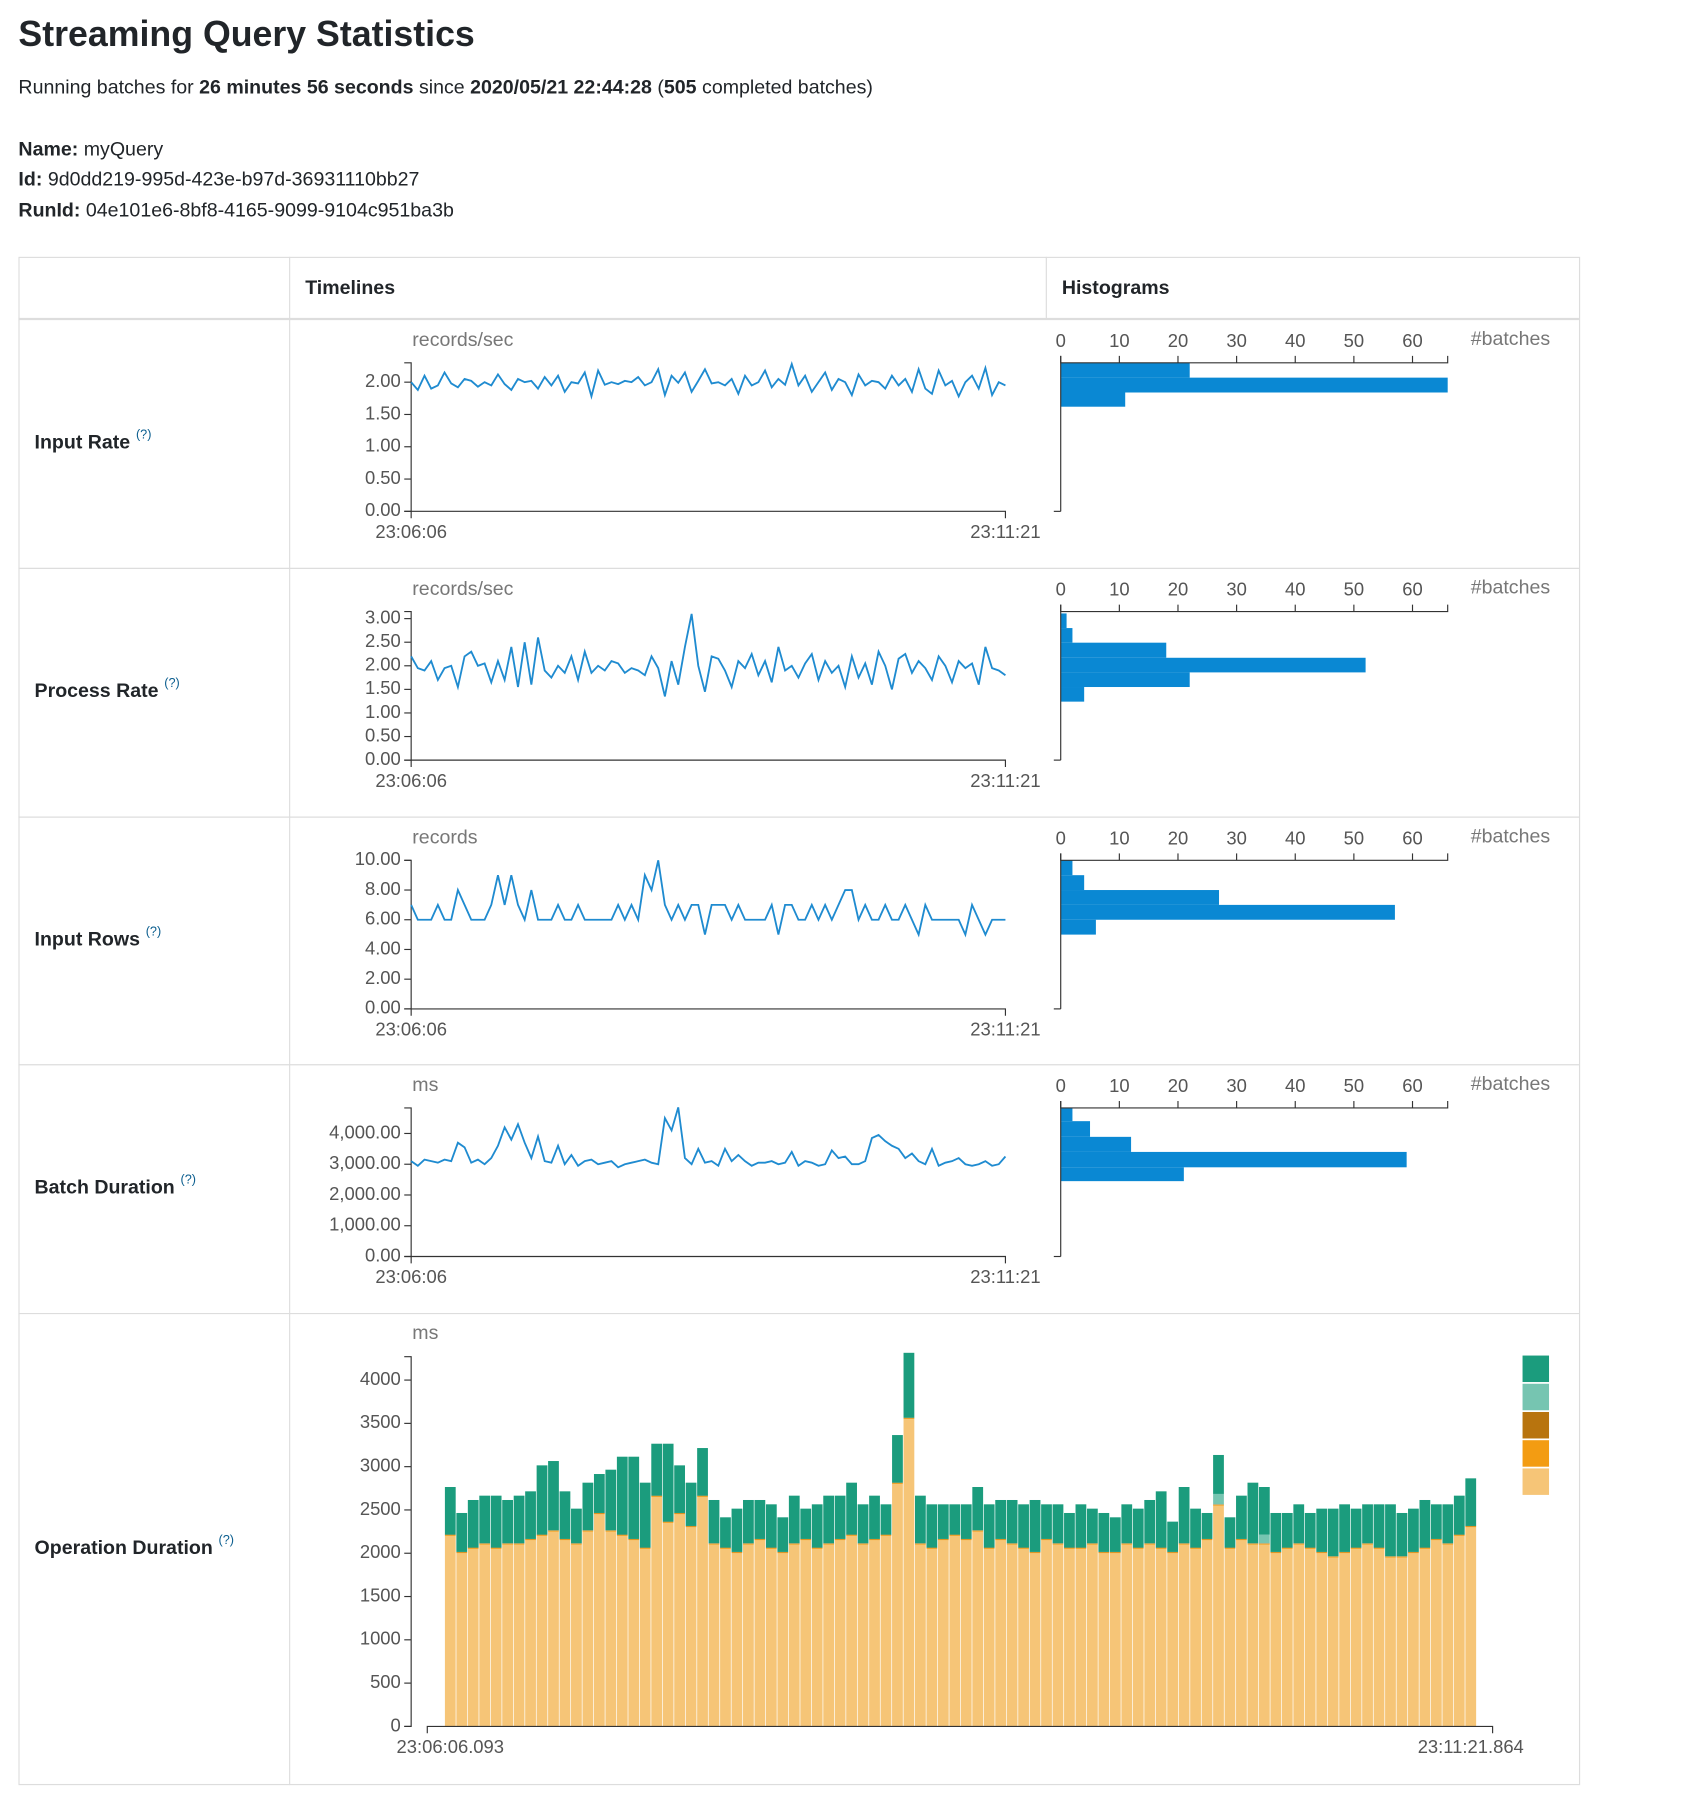  Describe the element at coordinates (383, 711) in the screenshot. I see `y-tick-label: 1.00` at that location.